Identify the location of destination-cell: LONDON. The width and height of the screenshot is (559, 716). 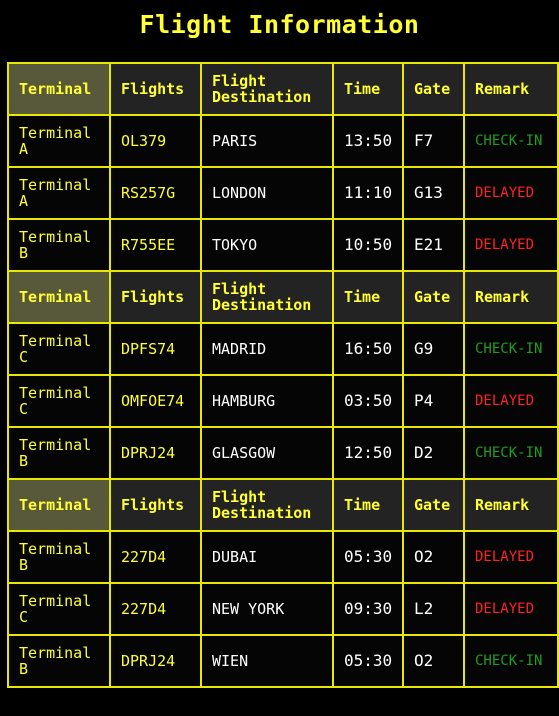
(267, 193).